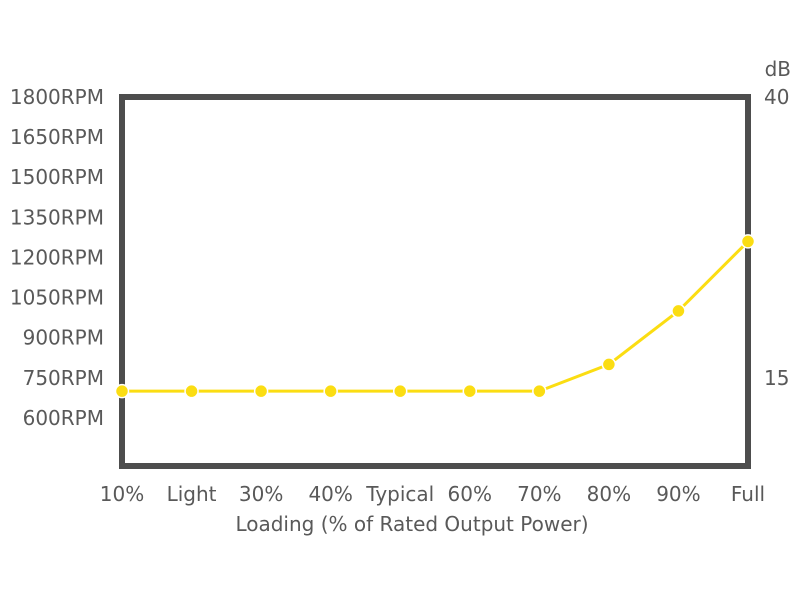 Image resolution: width=800 pixels, height=600 pixels. What do you see at coordinates (776, 378) in the screenshot?
I see `y2-tick-label: 15` at bounding box center [776, 378].